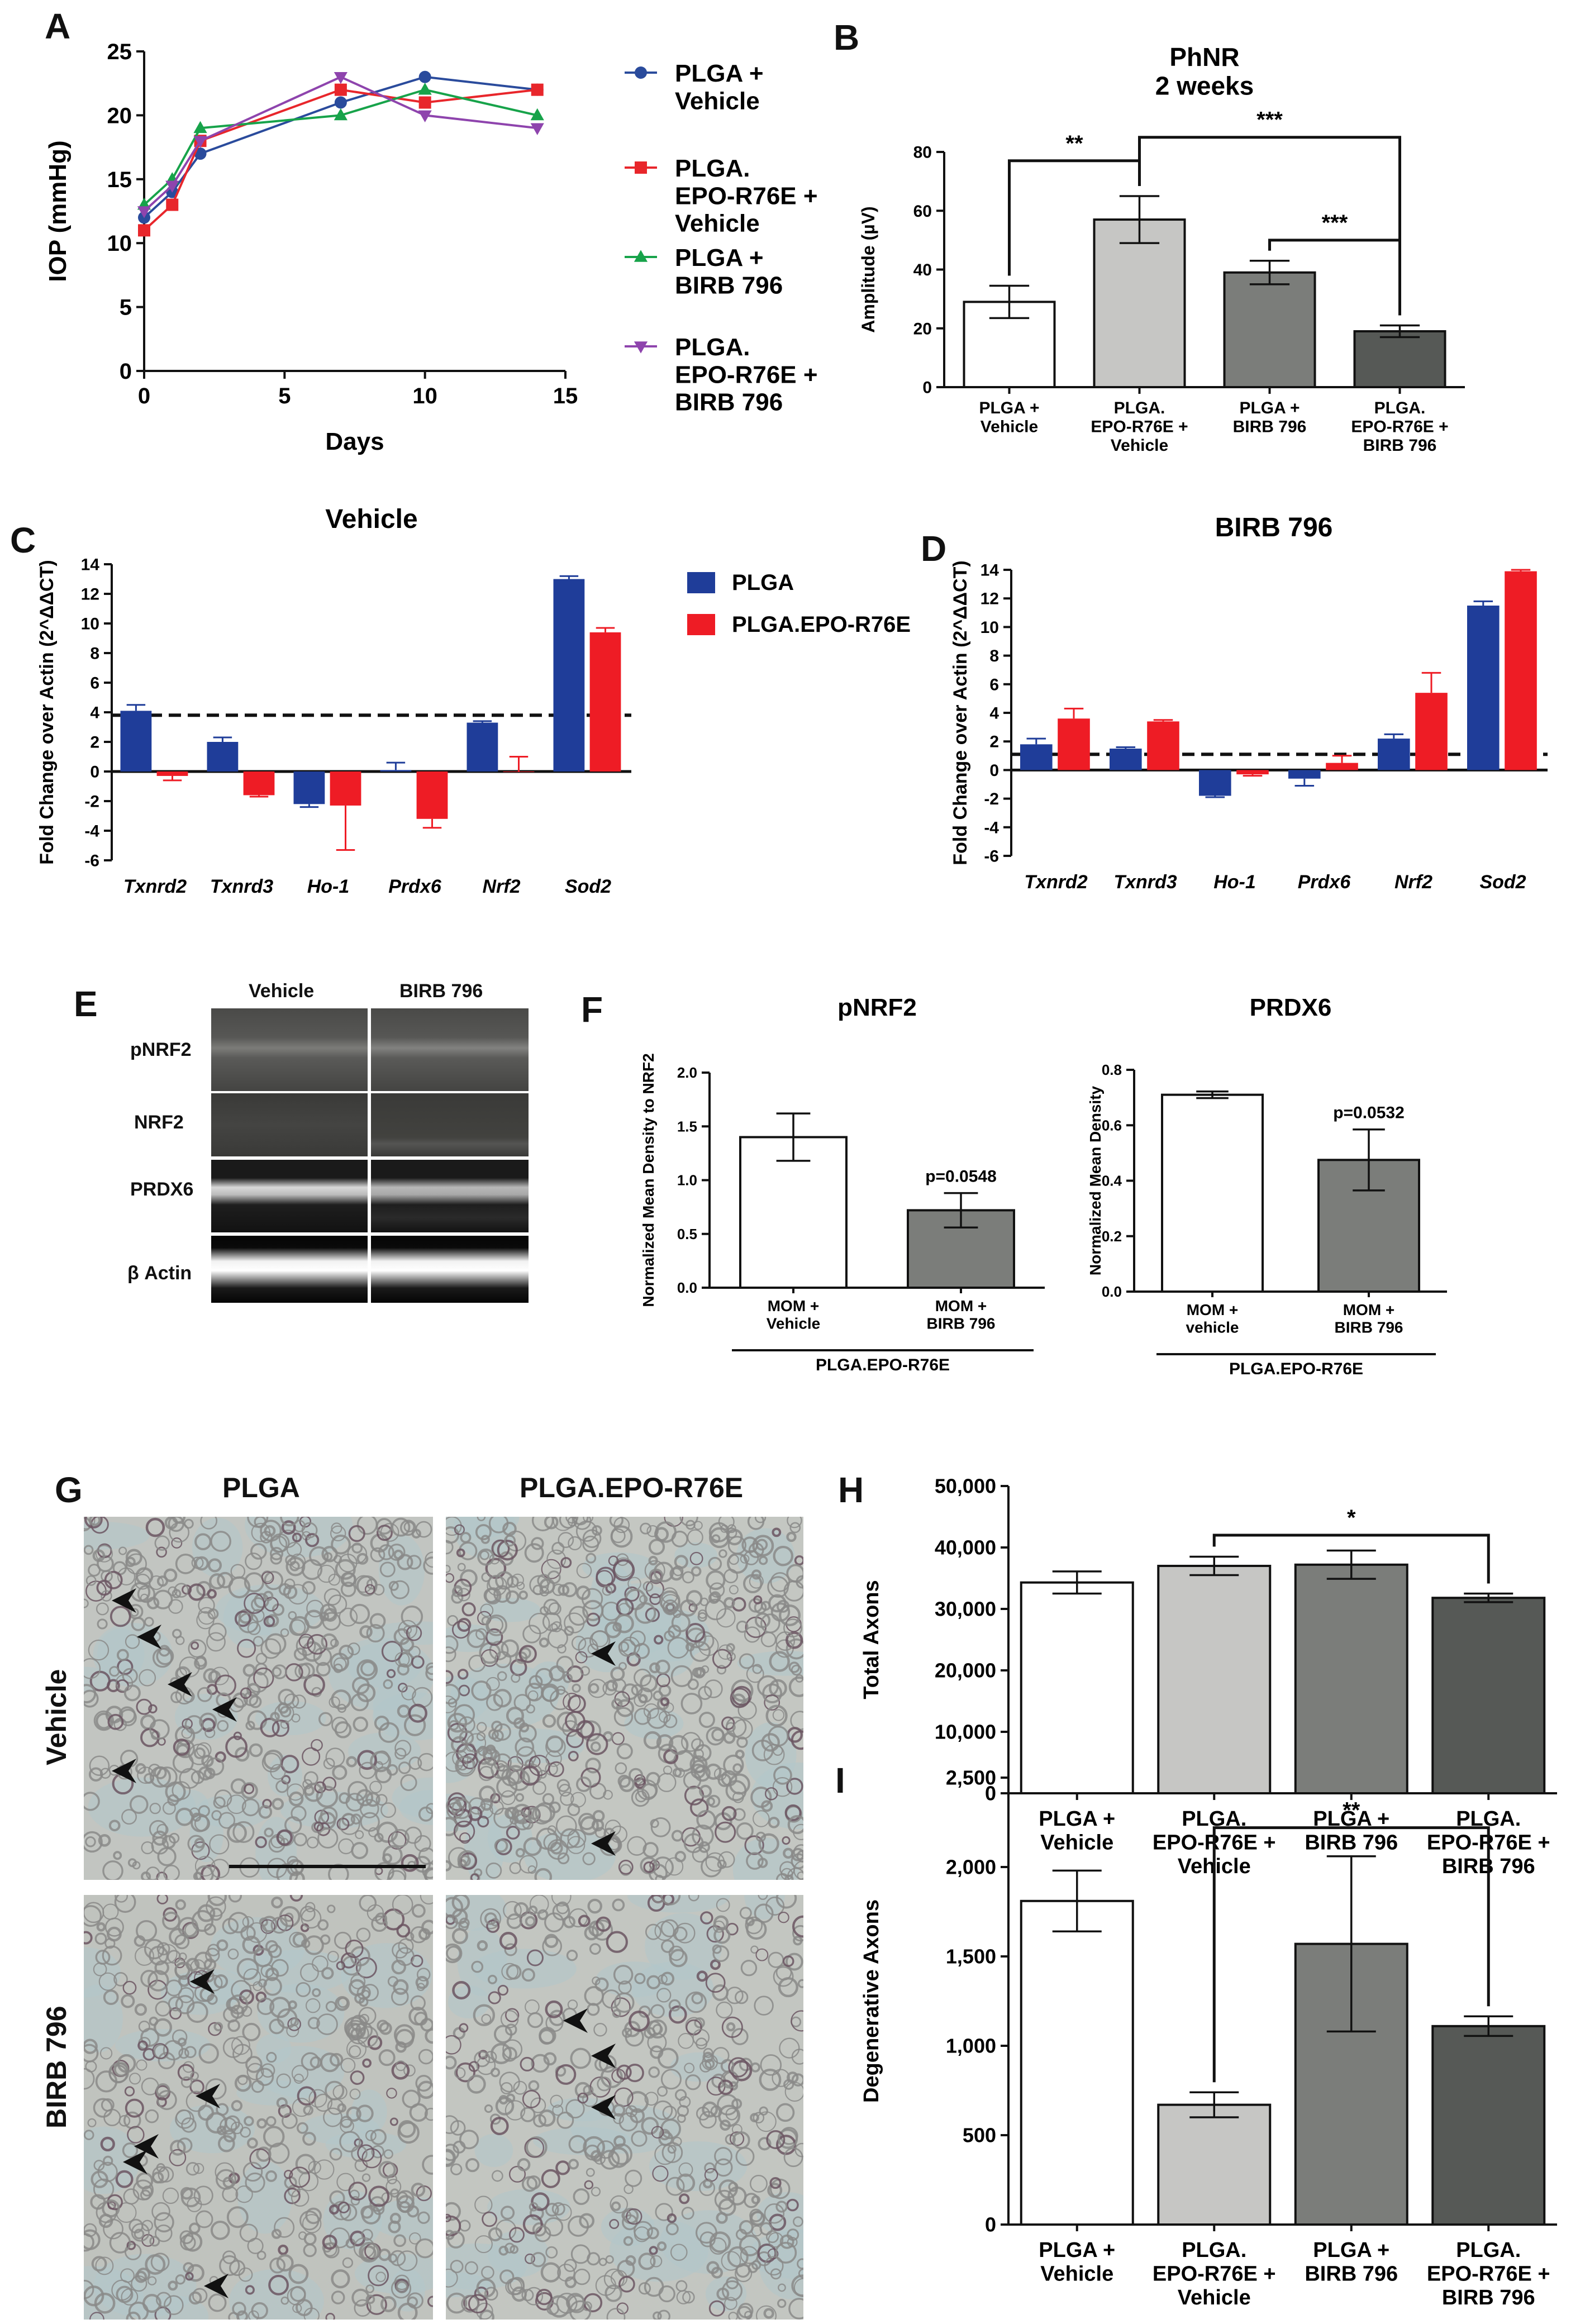 This screenshot has width=1585, height=2324. I want to click on pnrf2-y-tick-label: 0.5, so click(687, 1234).